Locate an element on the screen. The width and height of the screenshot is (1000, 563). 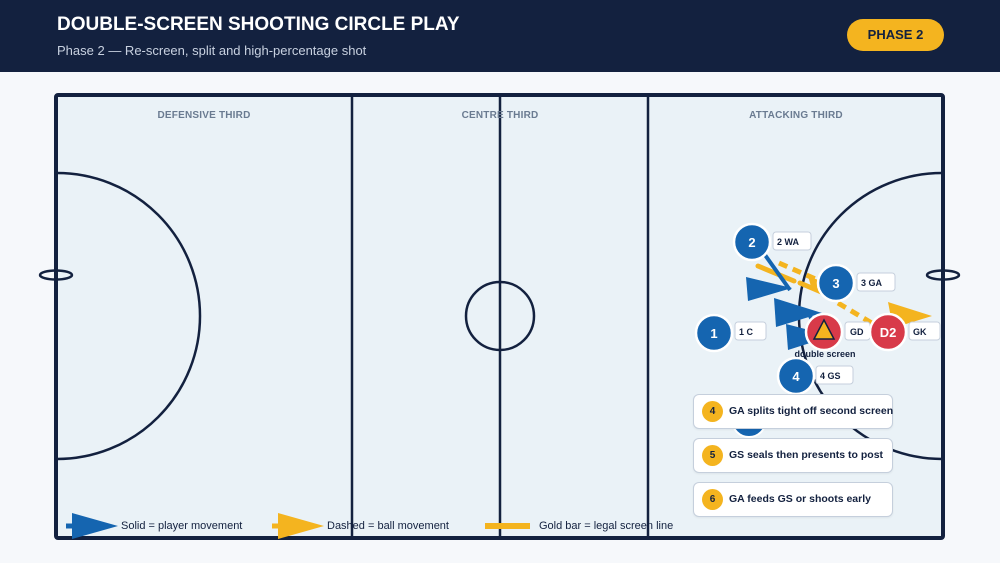
player-tag-box-wa is located at coordinates (792, 241).